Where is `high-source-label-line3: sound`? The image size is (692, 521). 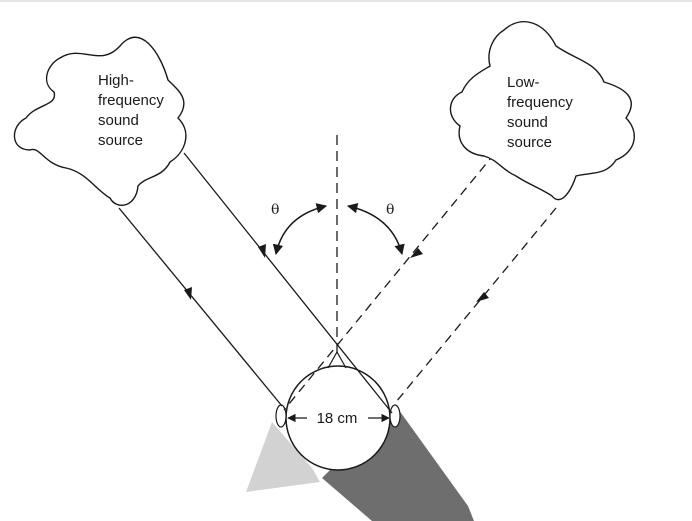 high-source-label-line3: sound is located at coordinates (118, 120).